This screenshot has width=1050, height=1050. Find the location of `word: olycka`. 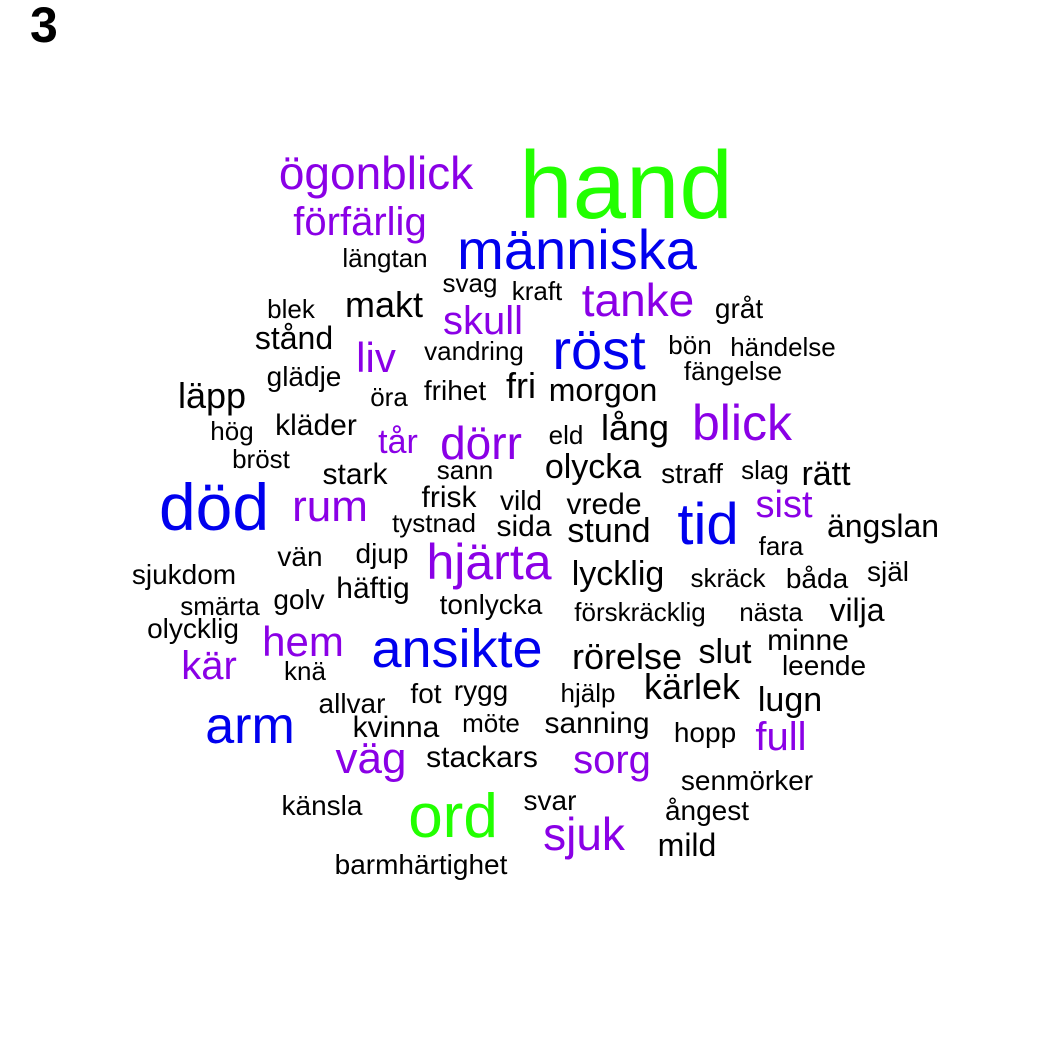

word: olycka is located at coordinates (593, 467).